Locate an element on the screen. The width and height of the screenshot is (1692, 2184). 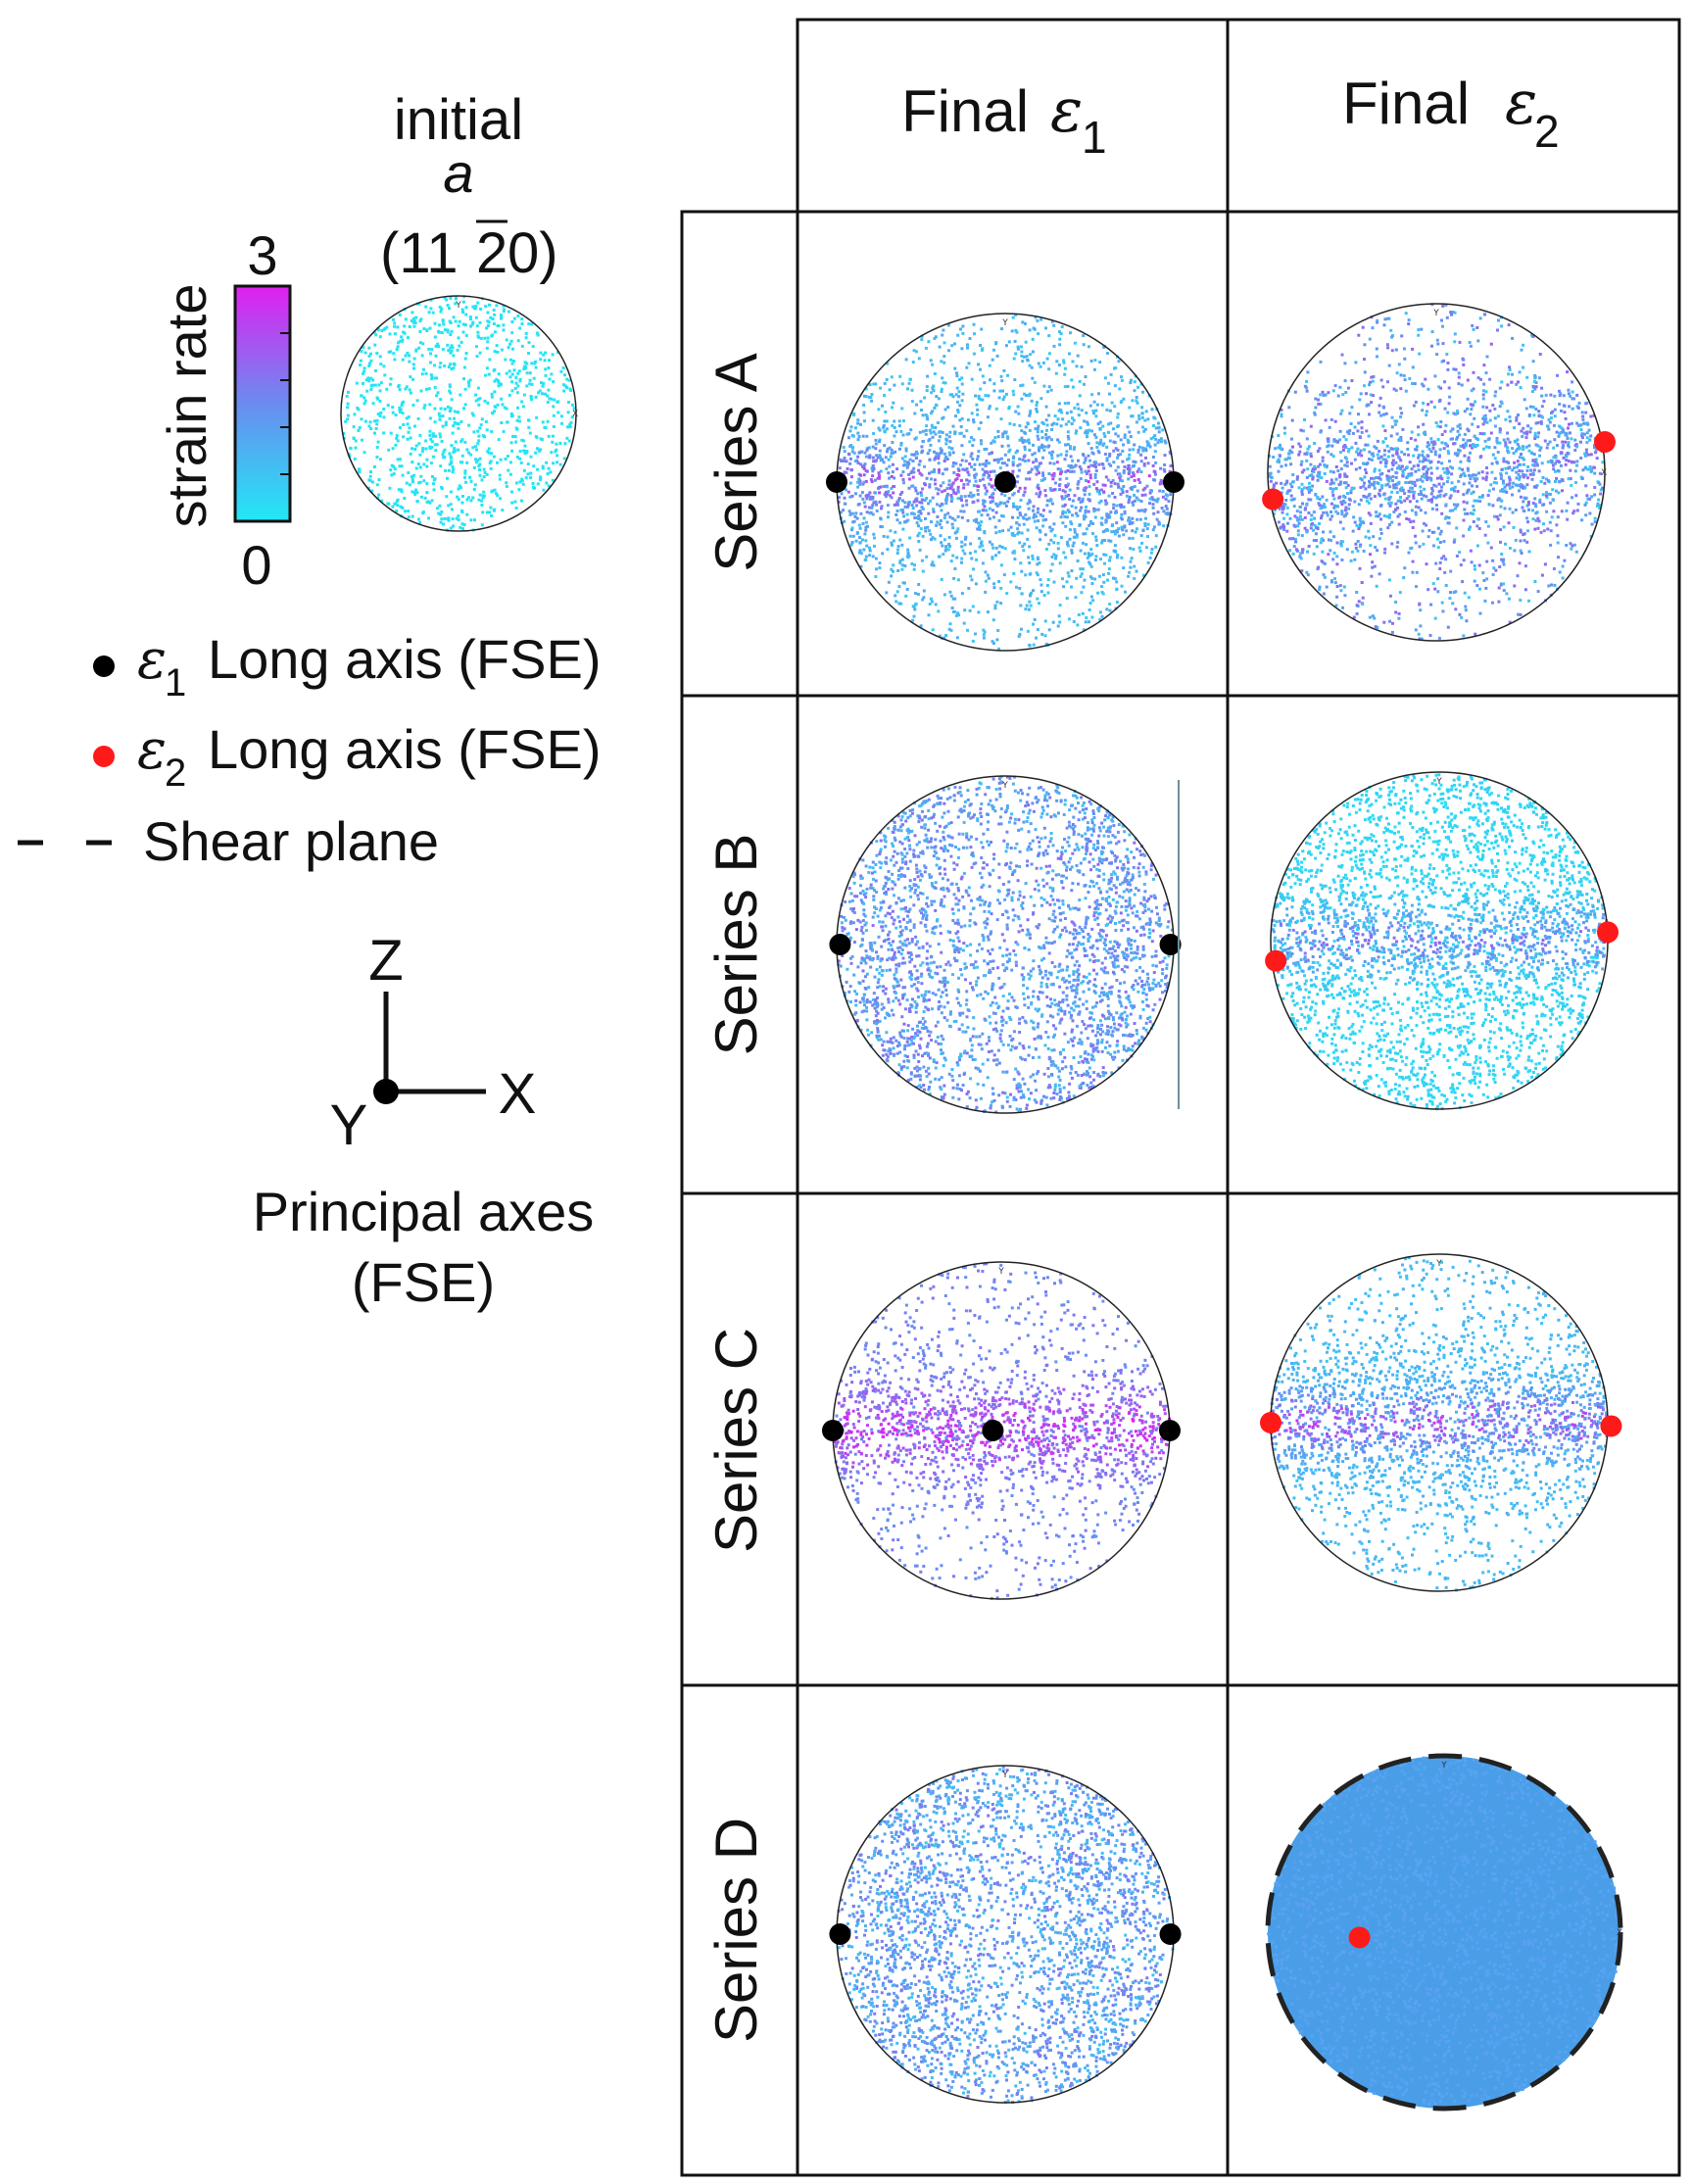
initial-axis-label: a is located at coordinates (458, 173).